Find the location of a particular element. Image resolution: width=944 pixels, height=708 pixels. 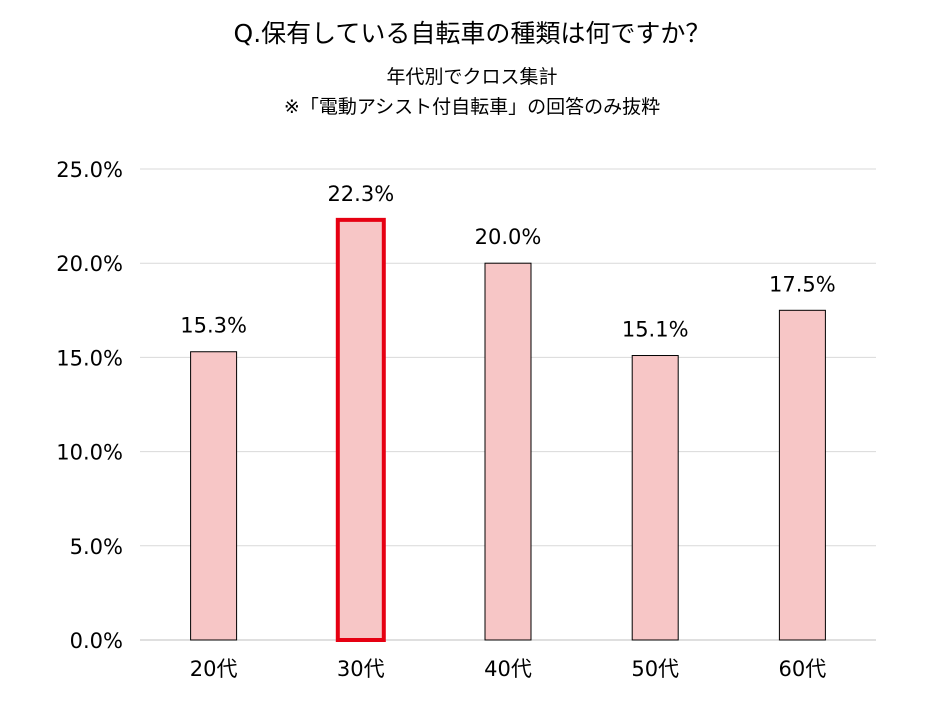

data-label: 17.5% is located at coordinates (802, 284).